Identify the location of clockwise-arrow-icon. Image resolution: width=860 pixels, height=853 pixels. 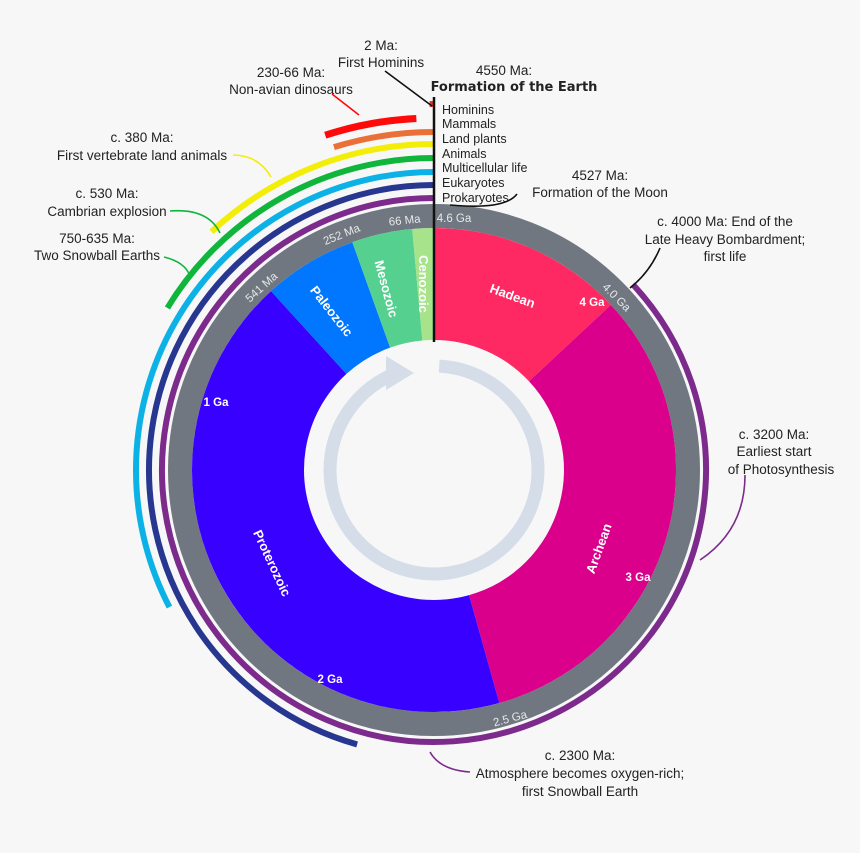
(434, 468).